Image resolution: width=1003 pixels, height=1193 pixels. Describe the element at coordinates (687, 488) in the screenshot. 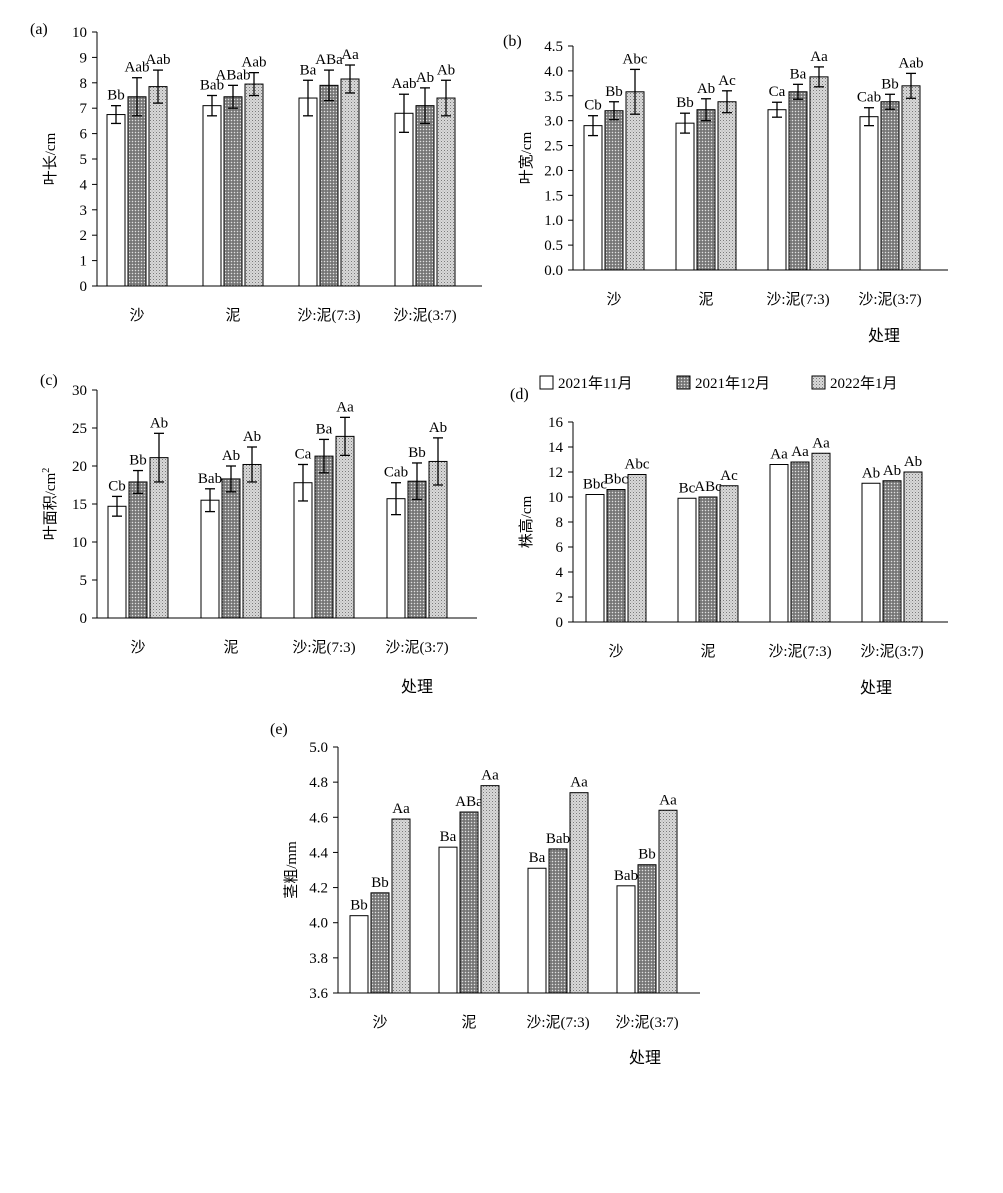

I see `significance-label: Bc` at that location.